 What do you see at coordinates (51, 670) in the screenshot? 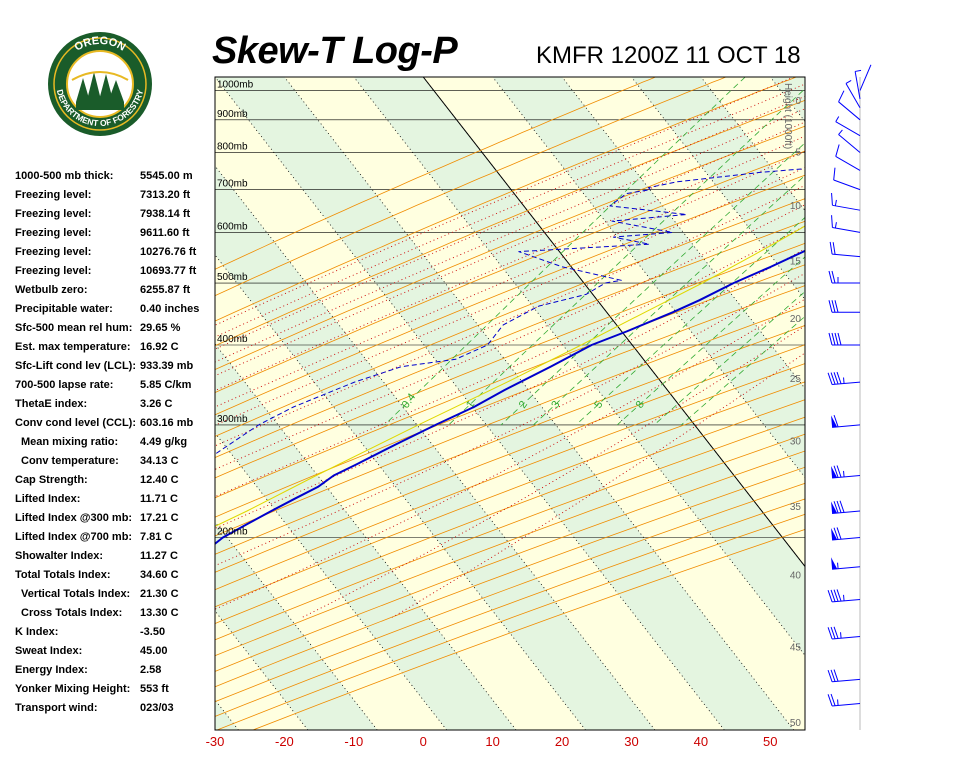
I see `index-label: Energy Index:` at bounding box center [51, 670].